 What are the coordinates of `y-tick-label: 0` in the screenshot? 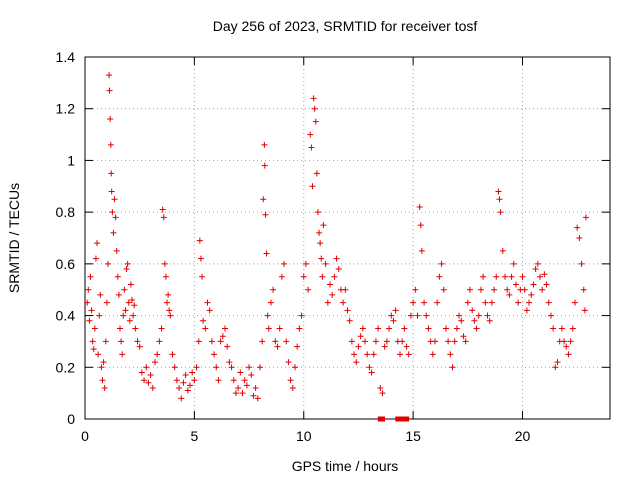 It's located at (71, 419).